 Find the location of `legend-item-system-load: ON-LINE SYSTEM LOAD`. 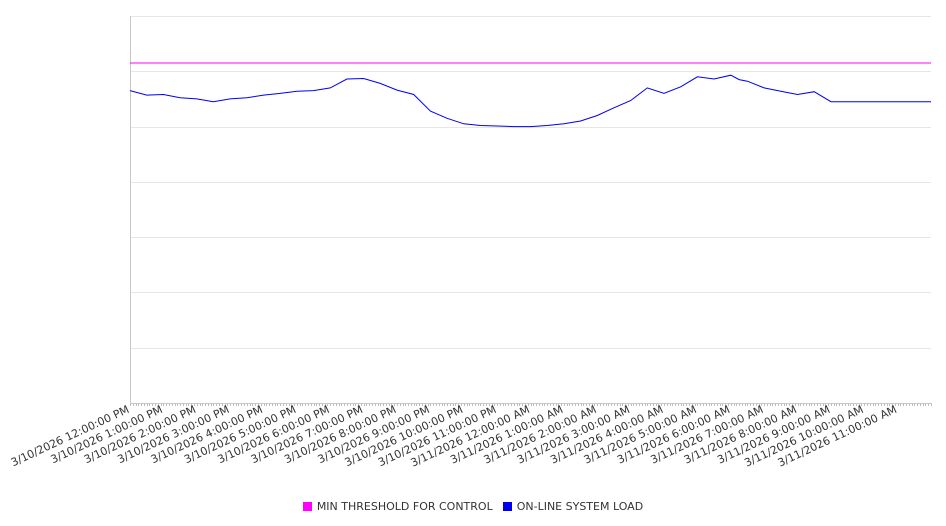

legend-item-system-load: ON-LINE SYSTEM LOAD is located at coordinates (573, 506).